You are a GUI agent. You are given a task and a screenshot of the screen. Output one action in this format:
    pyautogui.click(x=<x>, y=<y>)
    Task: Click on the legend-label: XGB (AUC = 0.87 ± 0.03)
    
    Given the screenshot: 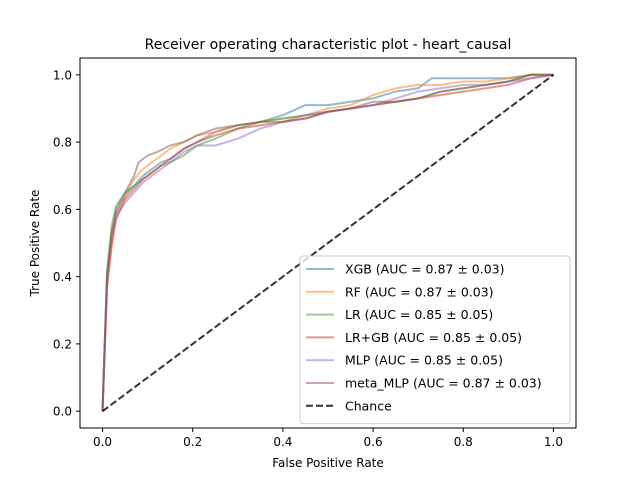 What is the action you would take?
    pyautogui.click(x=425, y=269)
    